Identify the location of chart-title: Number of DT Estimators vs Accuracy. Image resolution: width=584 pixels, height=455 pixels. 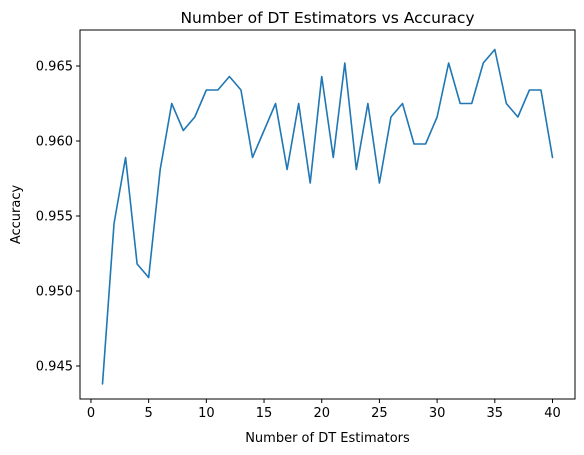
(327, 18).